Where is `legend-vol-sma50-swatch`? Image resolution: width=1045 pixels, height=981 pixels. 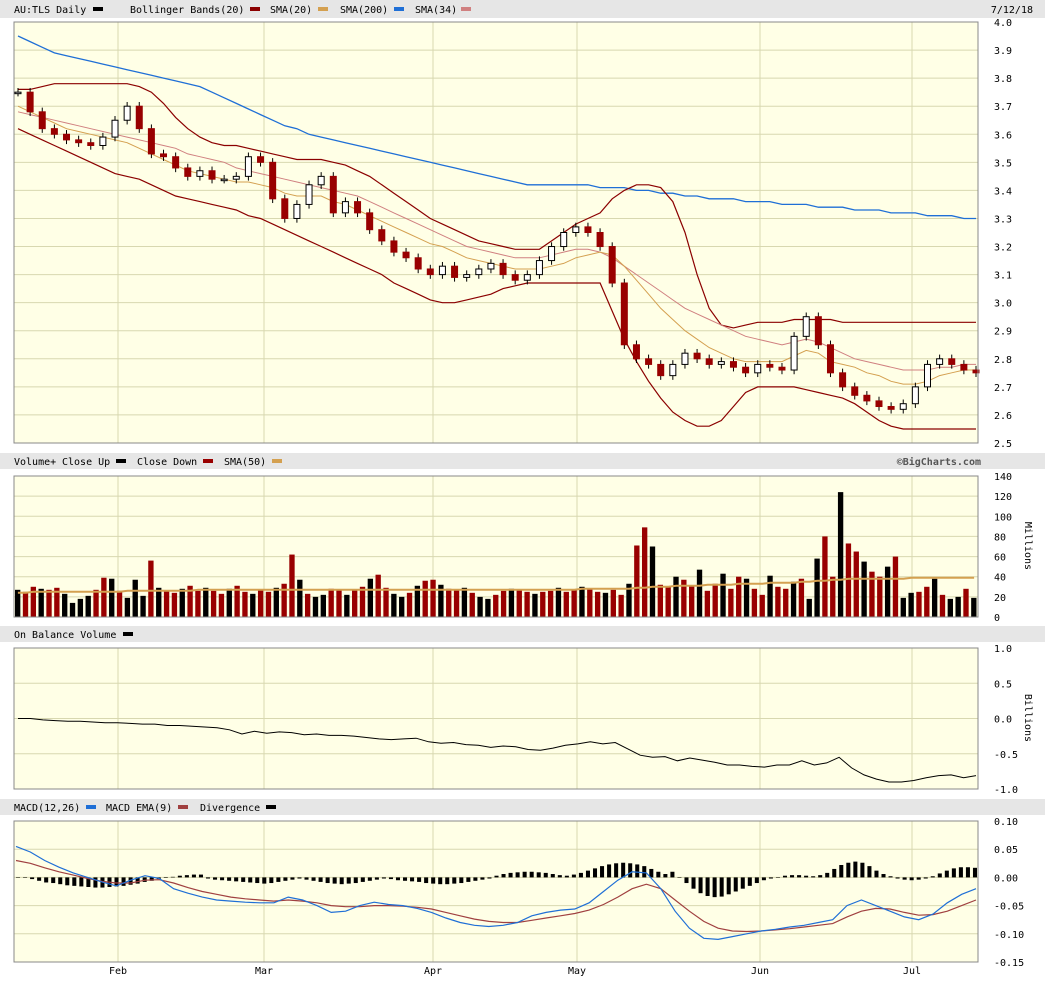
legend-vol-sma50-swatch is located at coordinates (277, 461).